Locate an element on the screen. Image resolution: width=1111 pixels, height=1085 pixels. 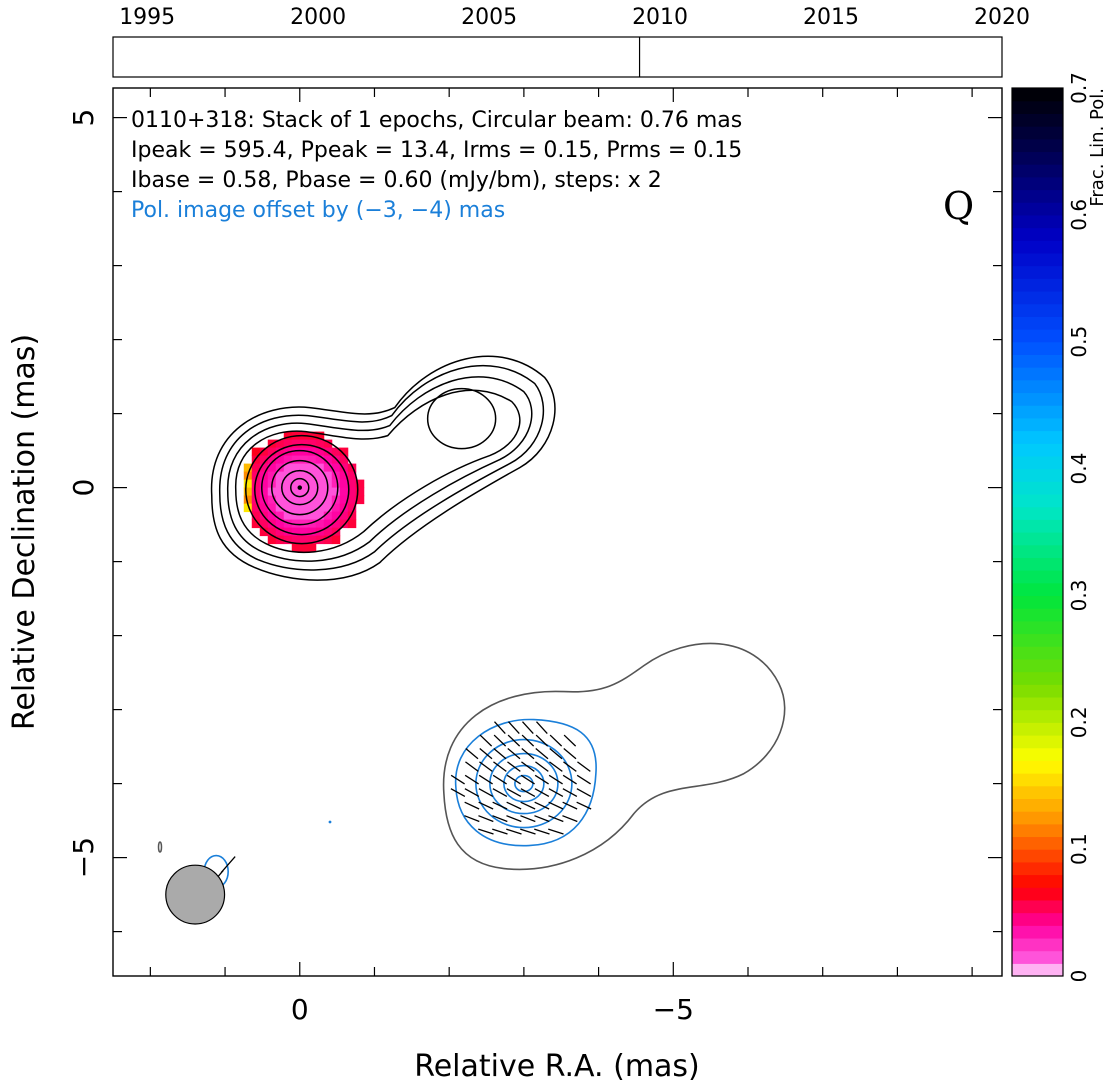
info-line-4: Pol. image offset by (−3, −4) mas is located at coordinates (318, 210).